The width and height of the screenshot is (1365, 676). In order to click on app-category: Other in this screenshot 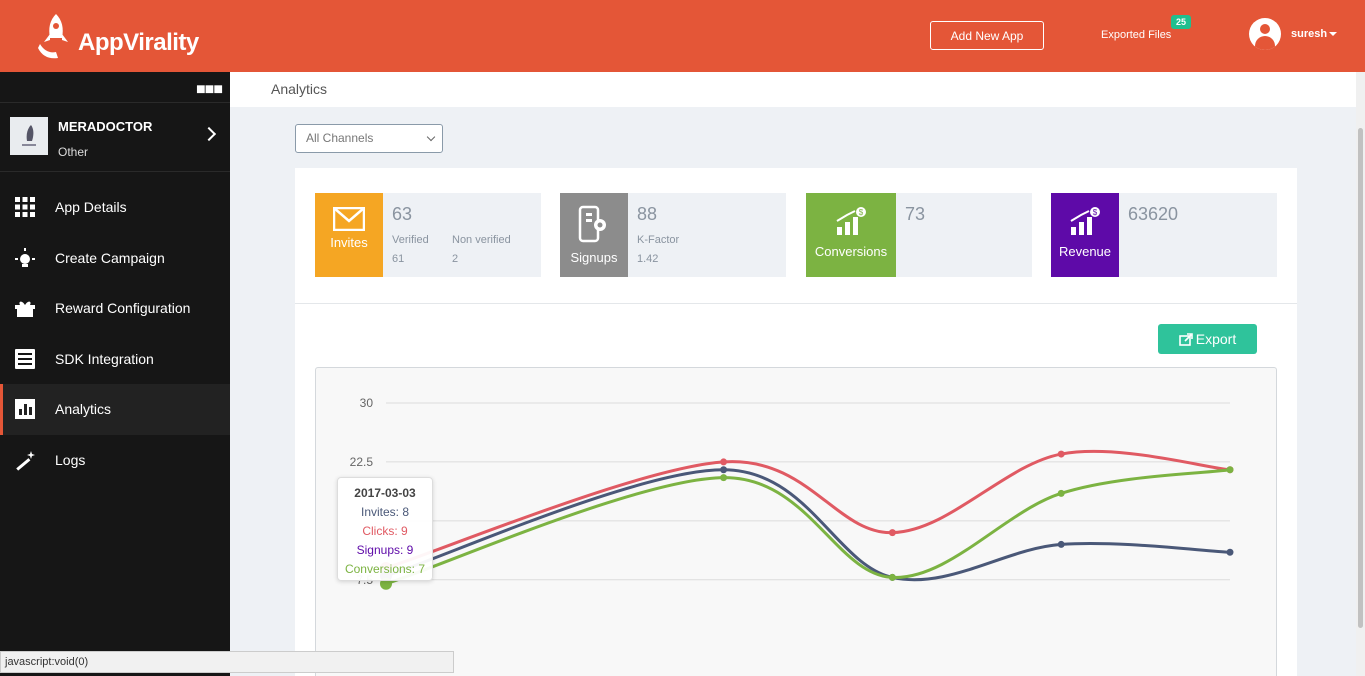, I will do `click(73, 152)`.